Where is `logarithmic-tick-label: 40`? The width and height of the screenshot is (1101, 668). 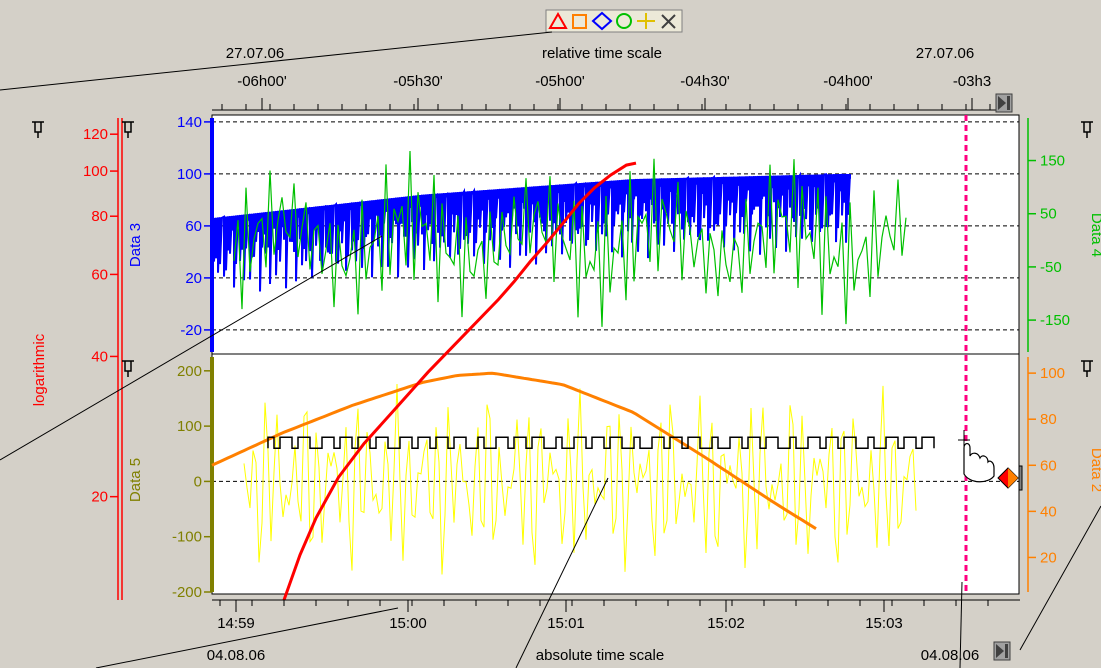 logarithmic-tick-label: 40 is located at coordinates (99, 356).